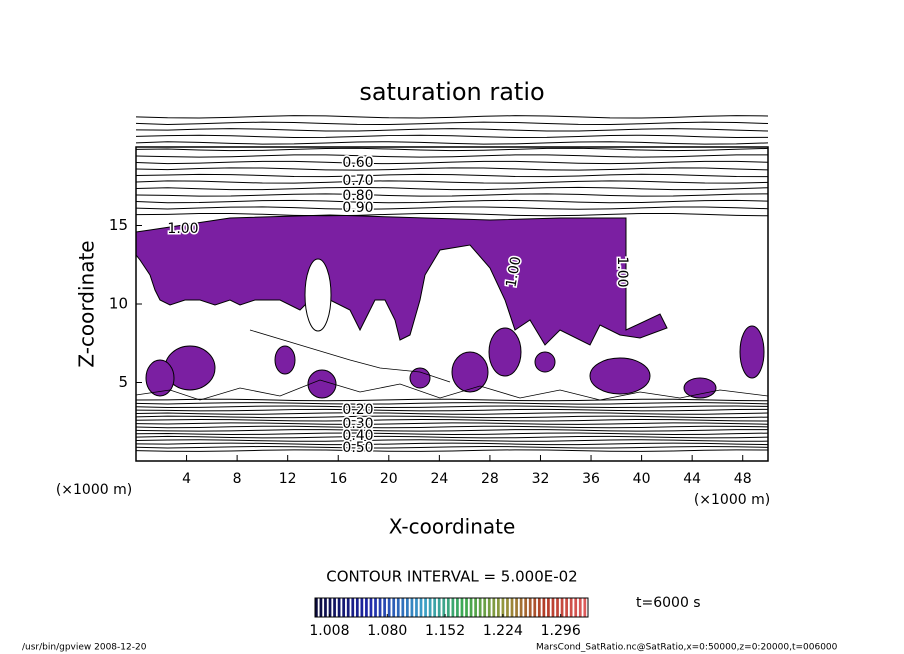 Image resolution: width=904 pixels, height=654 pixels. Describe the element at coordinates (237, 479) in the screenshot. I see `x-tick-label: 8` at that location.